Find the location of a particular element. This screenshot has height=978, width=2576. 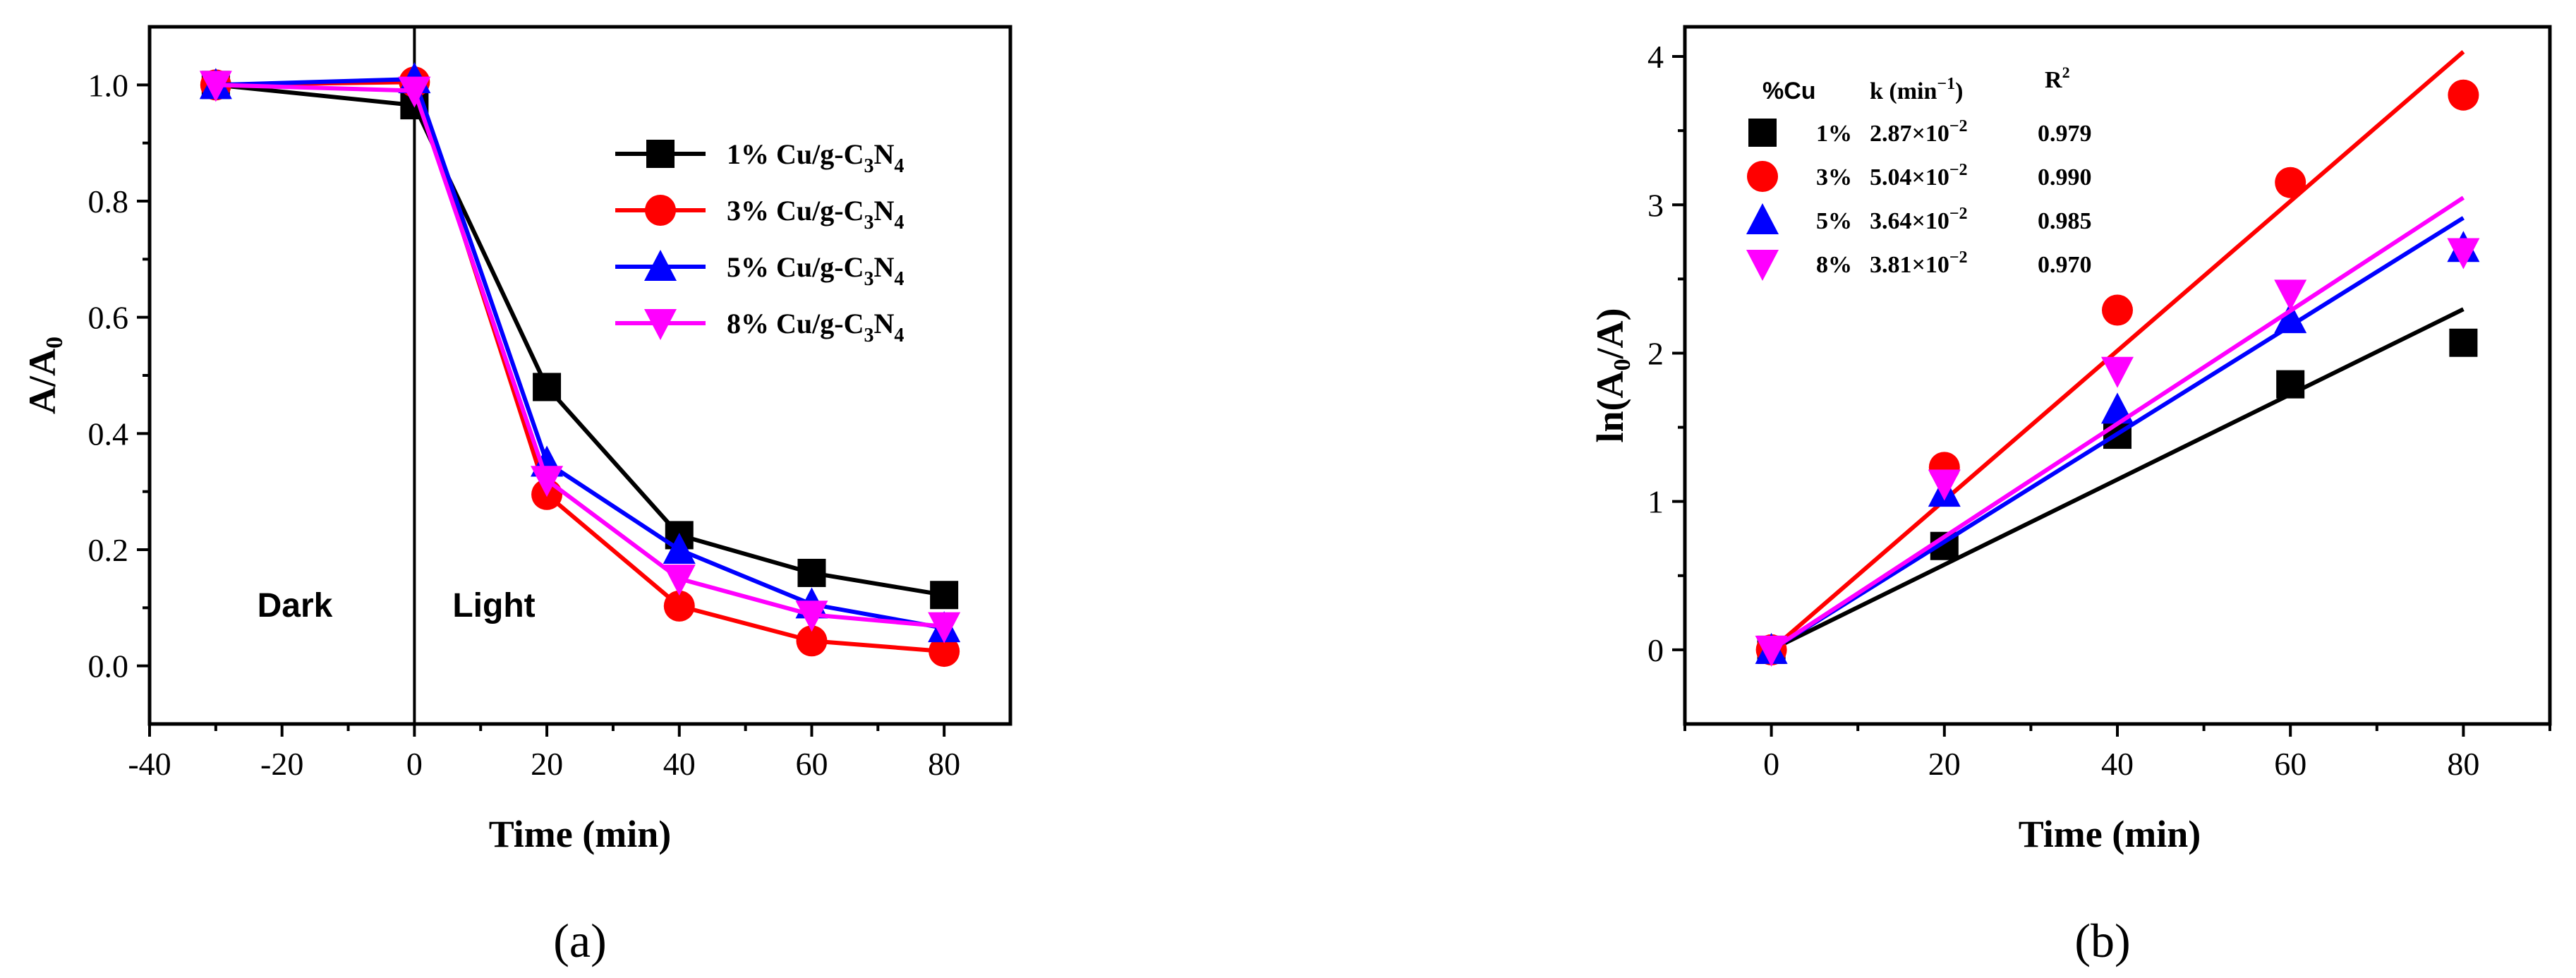

table-row-cu: 3% is located at coordinates (1834, 177).